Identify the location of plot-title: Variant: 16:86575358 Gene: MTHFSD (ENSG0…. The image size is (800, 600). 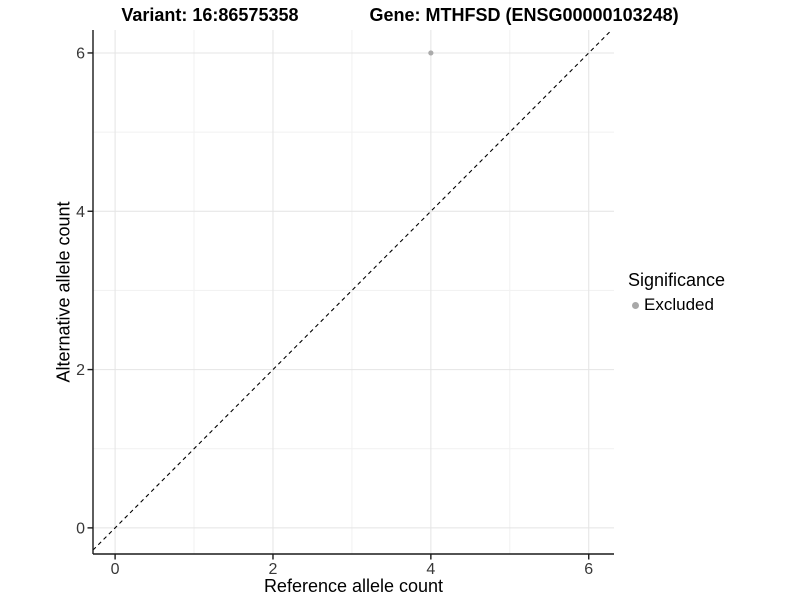
(400, 15).